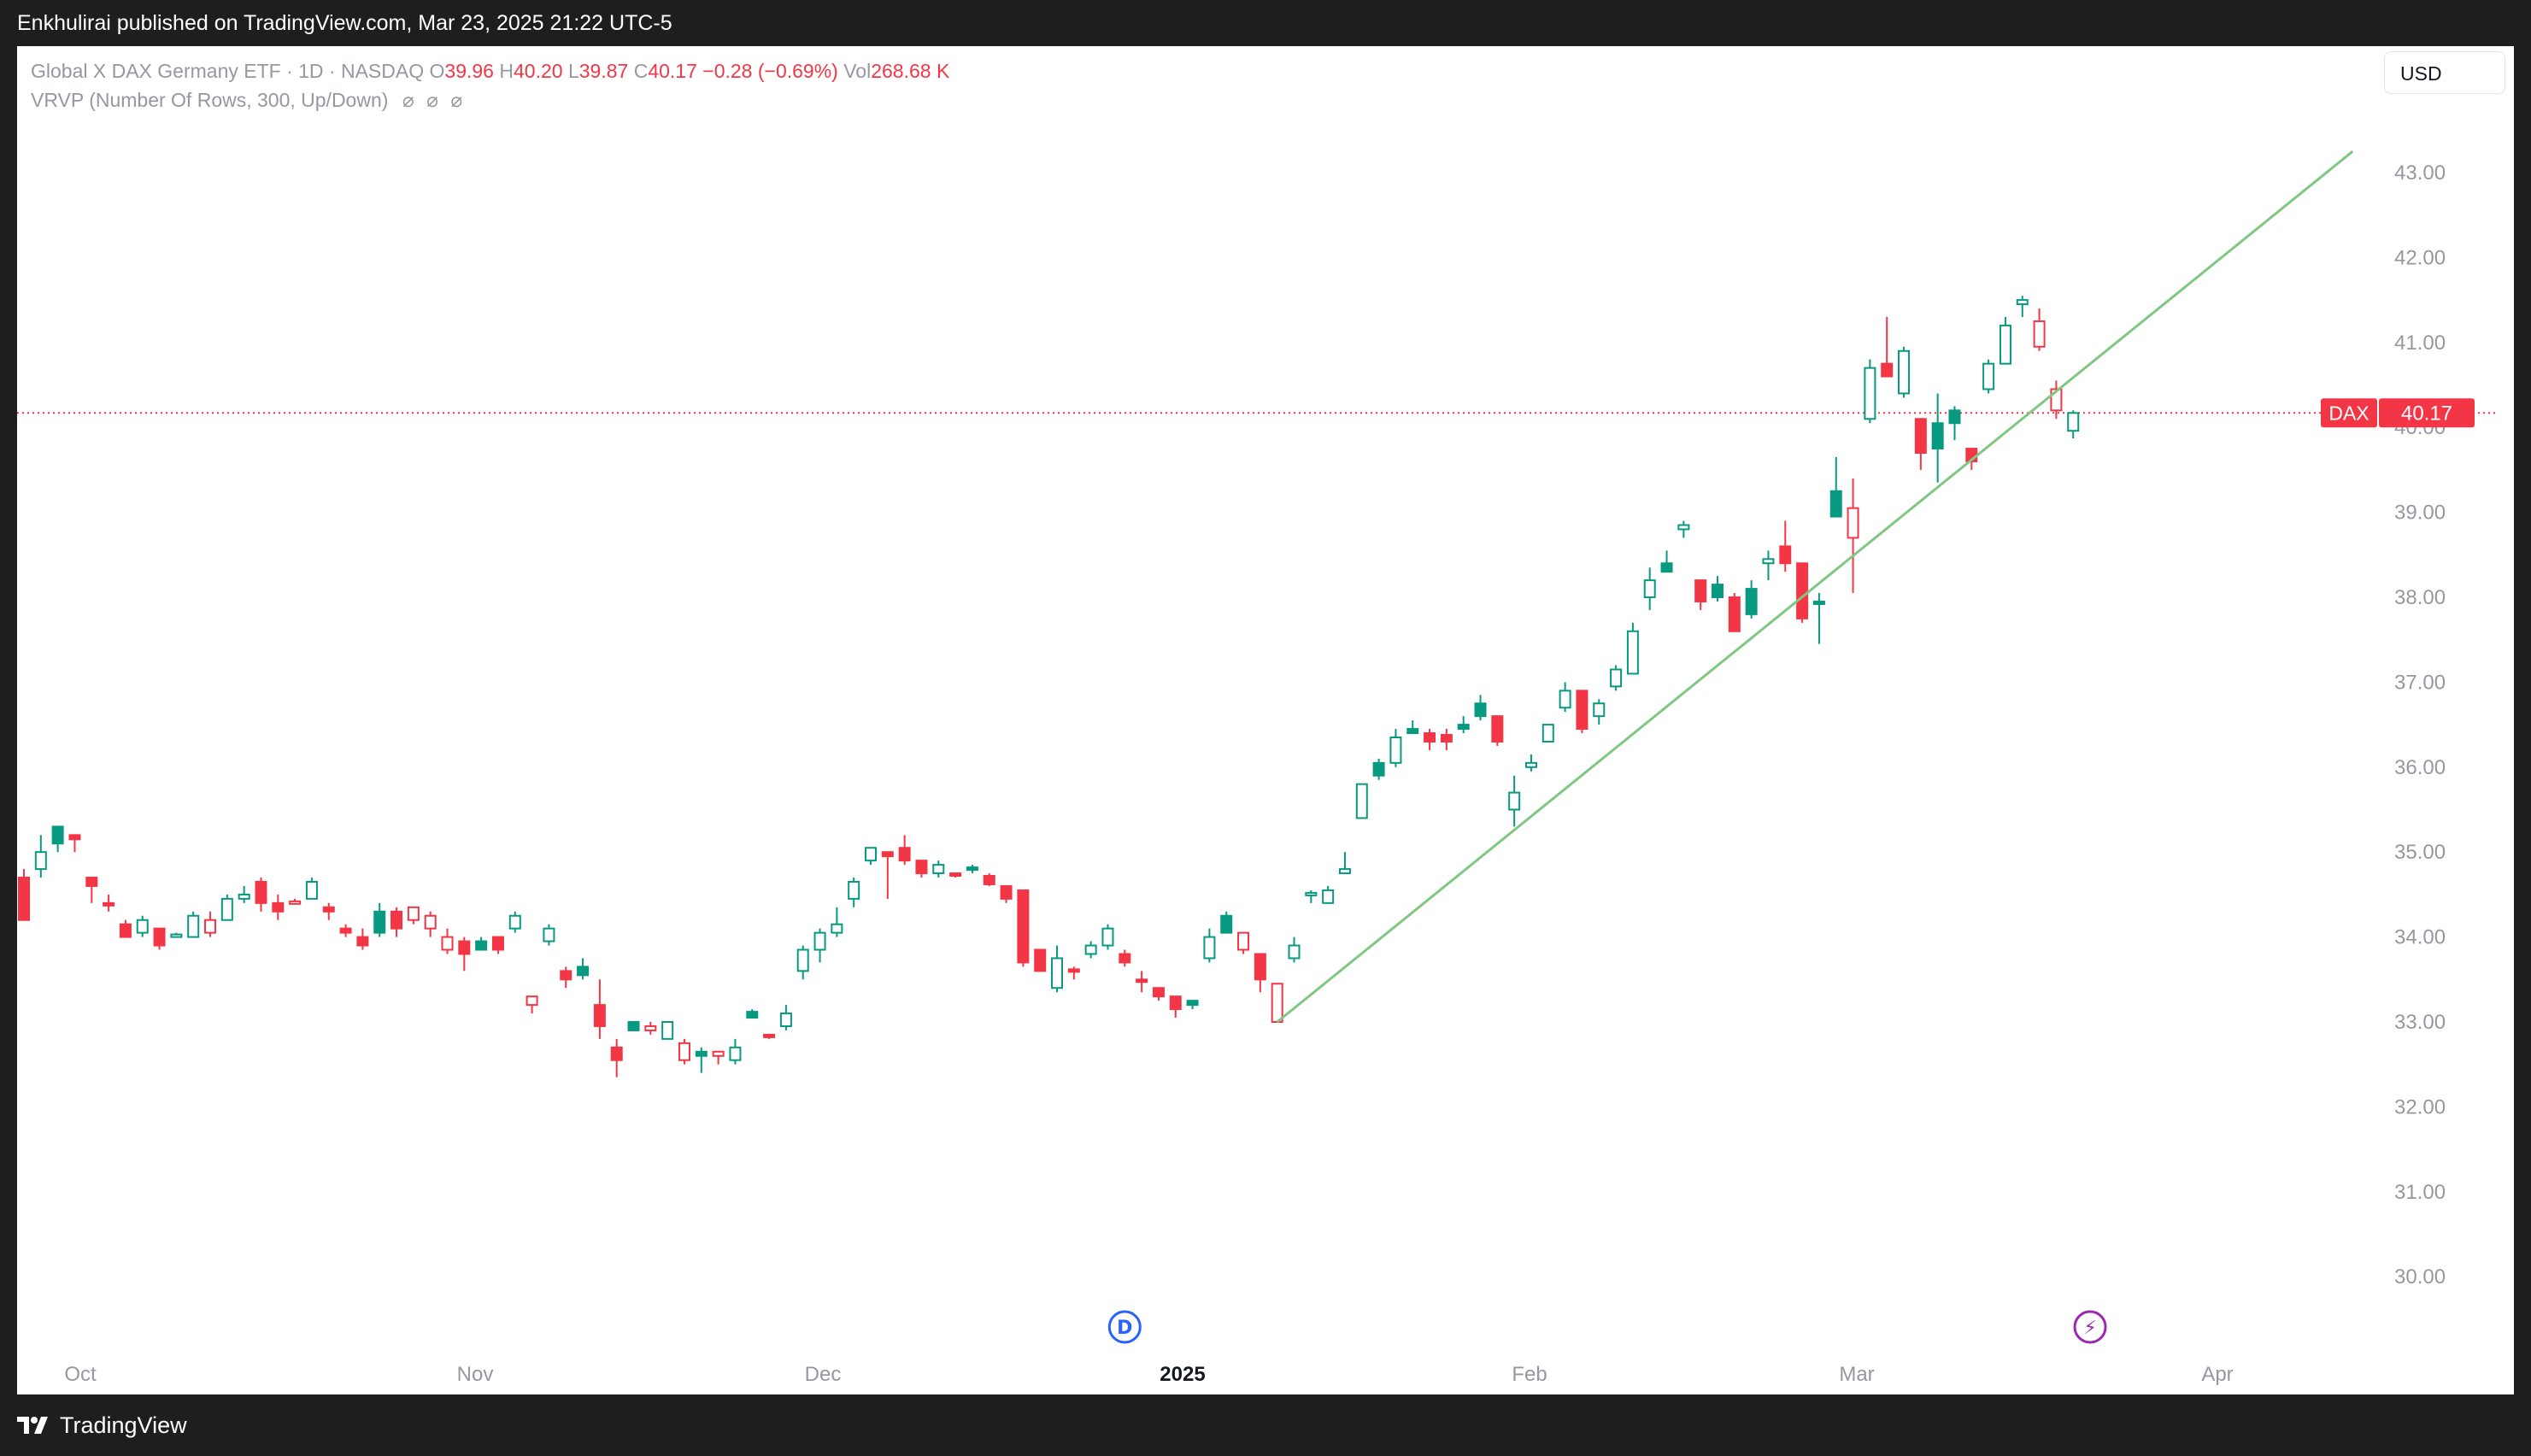 Image resolution: width=2531 pixels, height=1456 pixels. What do you see at coordinates (32, 1425) in the screenshot?
I see `tradingview-logo-icon` at bounding box center [32, 1425].